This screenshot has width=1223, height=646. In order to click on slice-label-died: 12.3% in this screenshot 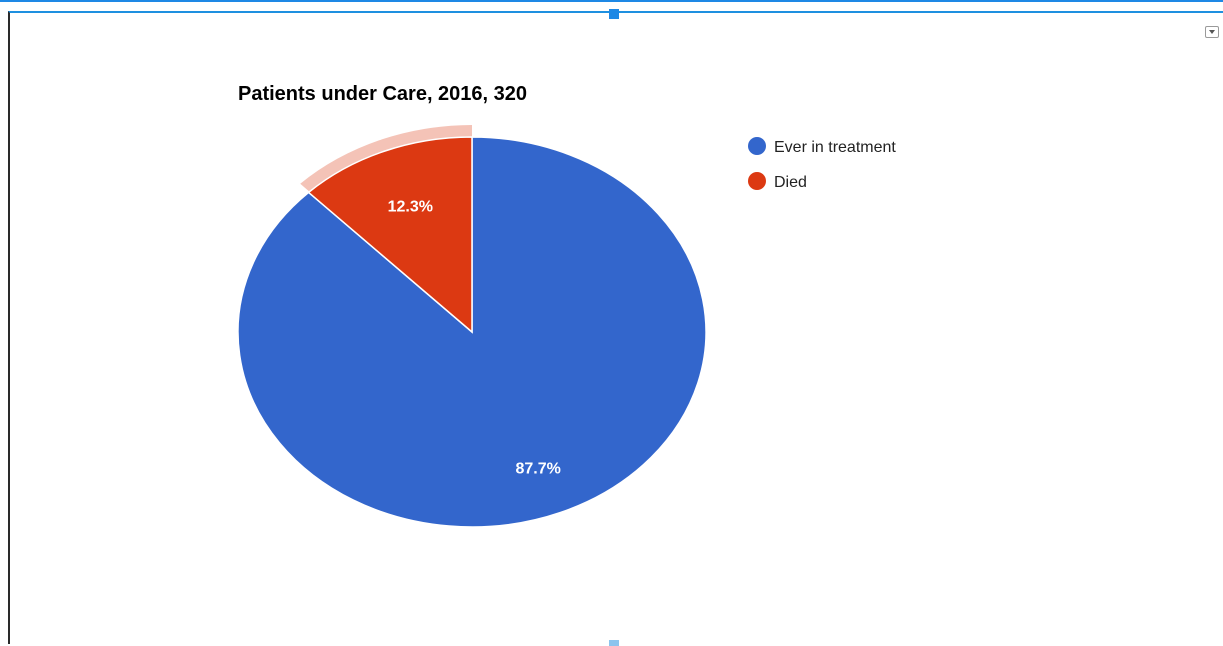, I will do `click(410, 207)`.